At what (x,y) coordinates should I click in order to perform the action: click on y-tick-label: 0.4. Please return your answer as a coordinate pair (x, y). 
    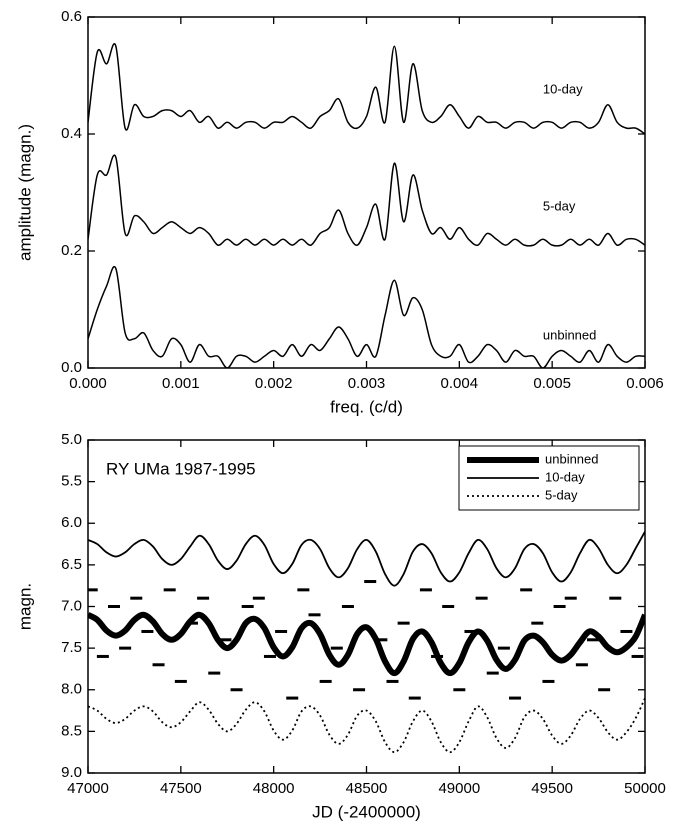
    Looking at the image, I should click on (71, 133).